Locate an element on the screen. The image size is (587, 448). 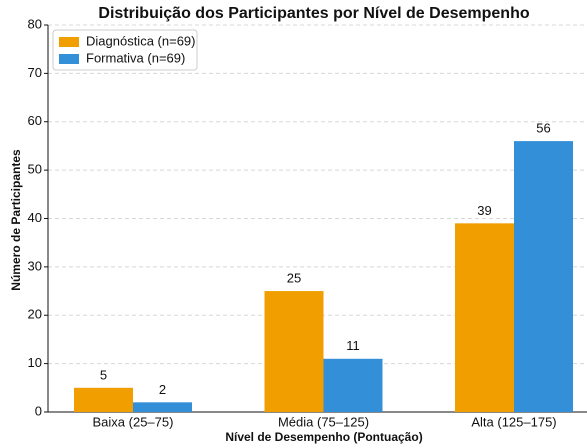
data-label: 5 is located at coordinates (103, 374).